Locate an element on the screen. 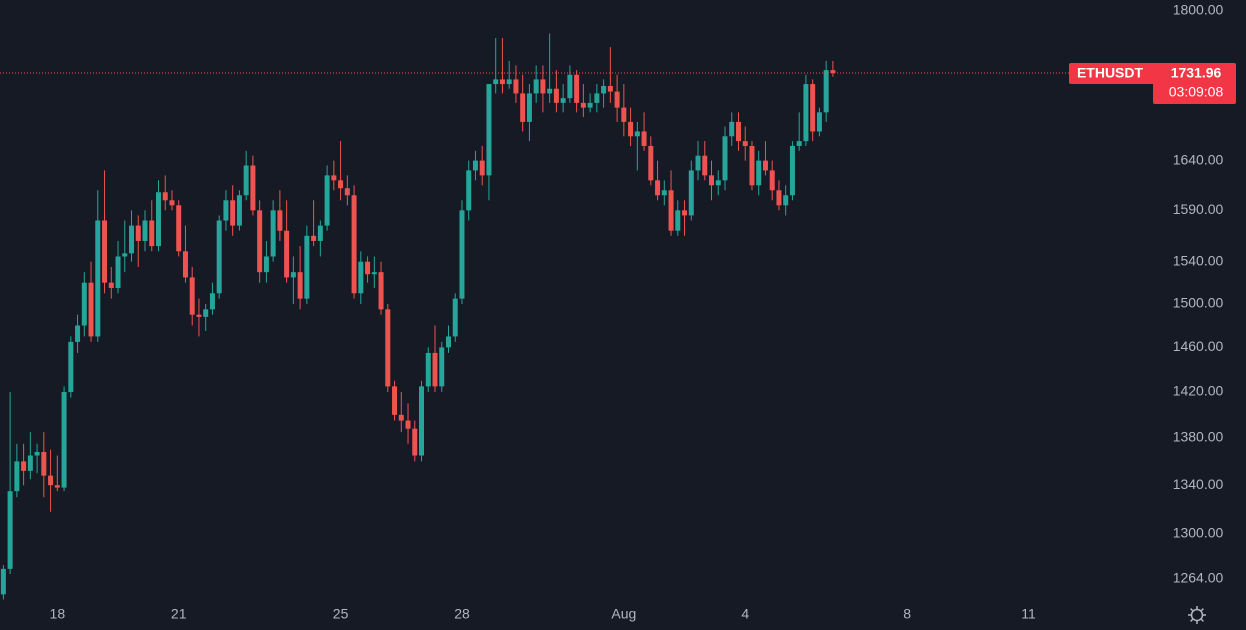 This screenshot has width=1246, height=630. settings-icon is located at coordinates (1197, 615).